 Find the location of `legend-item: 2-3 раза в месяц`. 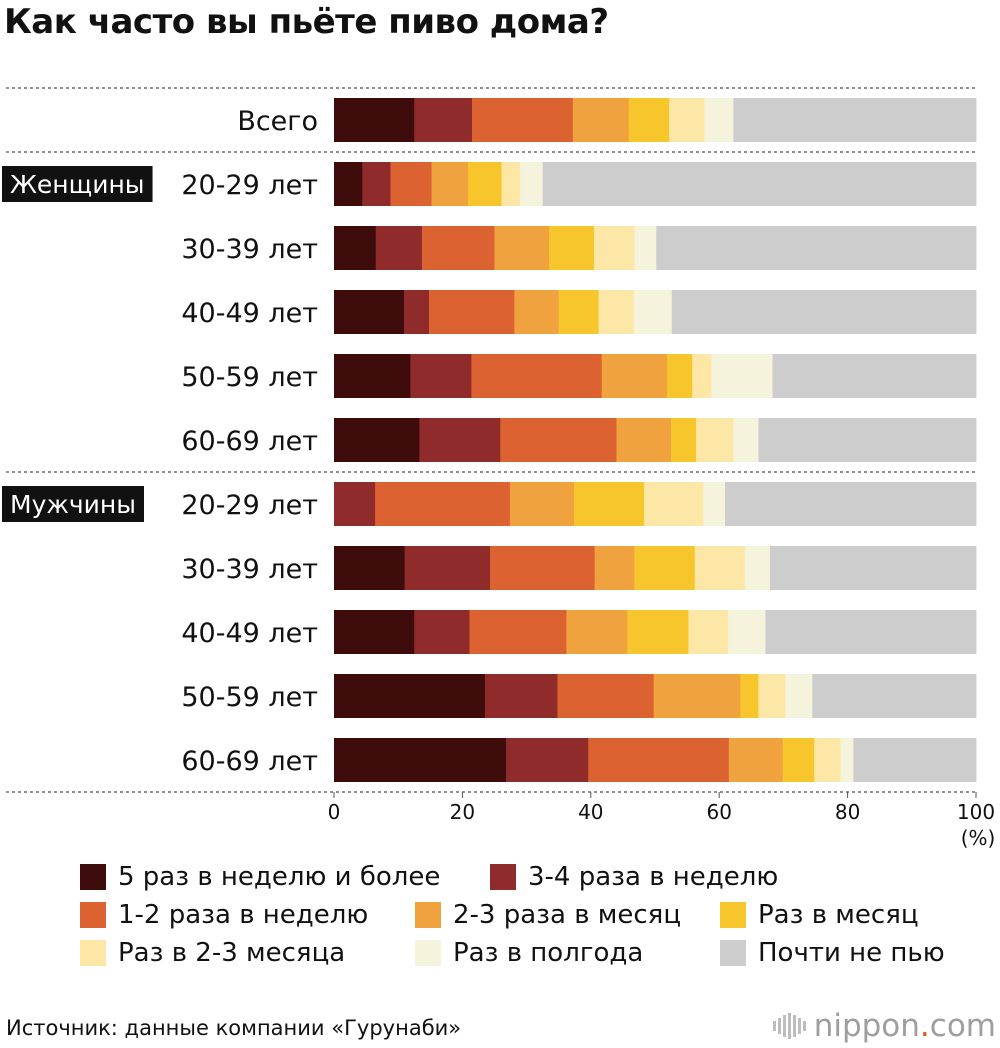

legend-item: 2-3 раза в месяц is located at coordinates (548, 915).